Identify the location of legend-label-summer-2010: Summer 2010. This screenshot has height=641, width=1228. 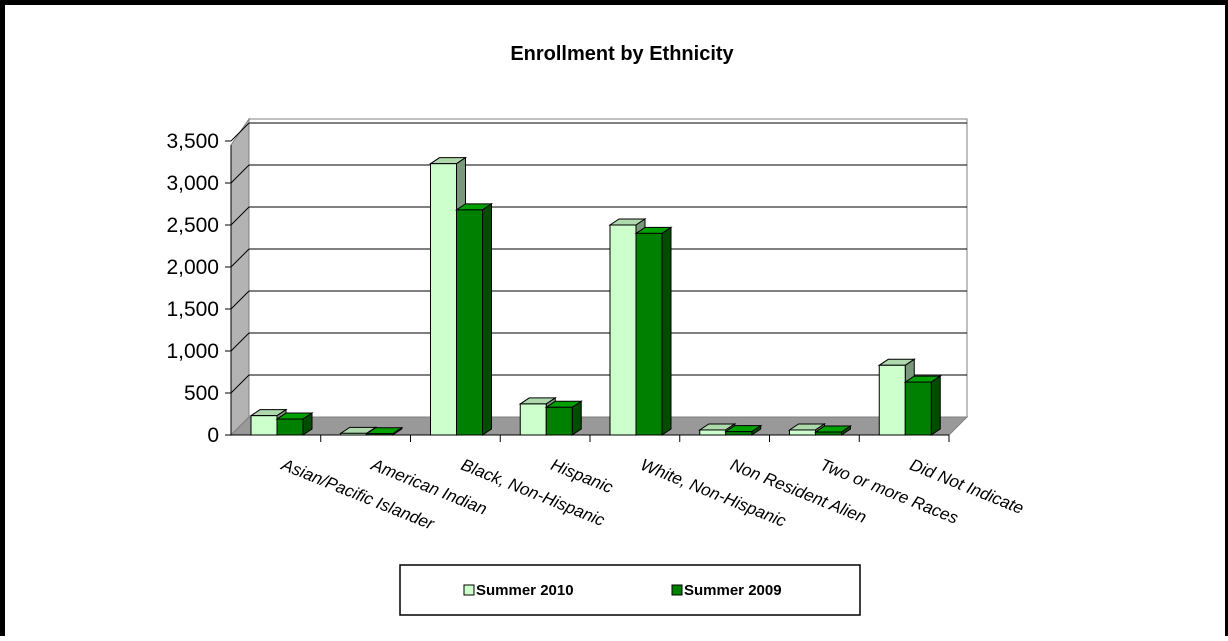
(525, 590).